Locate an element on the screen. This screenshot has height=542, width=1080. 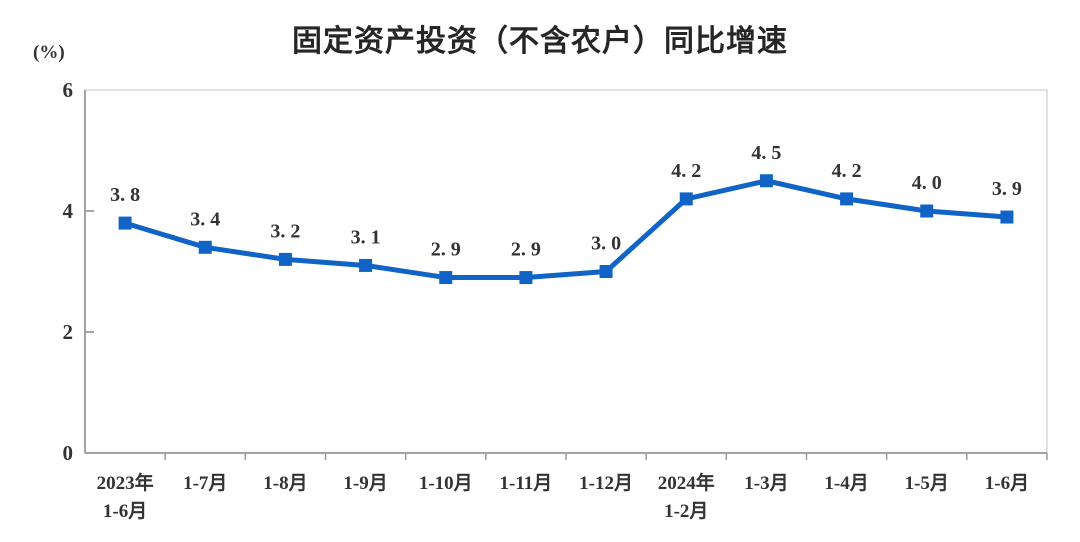
x-tick-label: 1-2月 is located at coordinates (686, 511).